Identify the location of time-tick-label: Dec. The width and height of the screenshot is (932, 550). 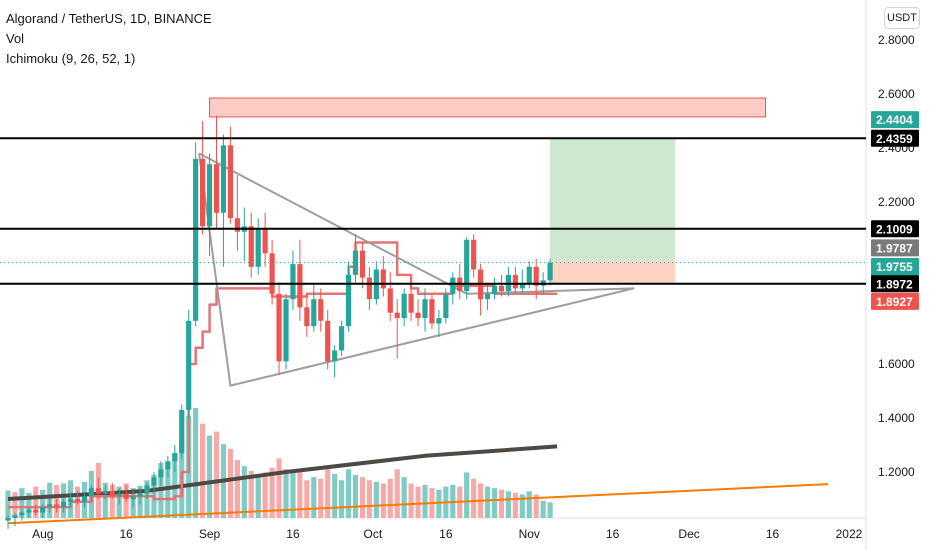
(688, 534).